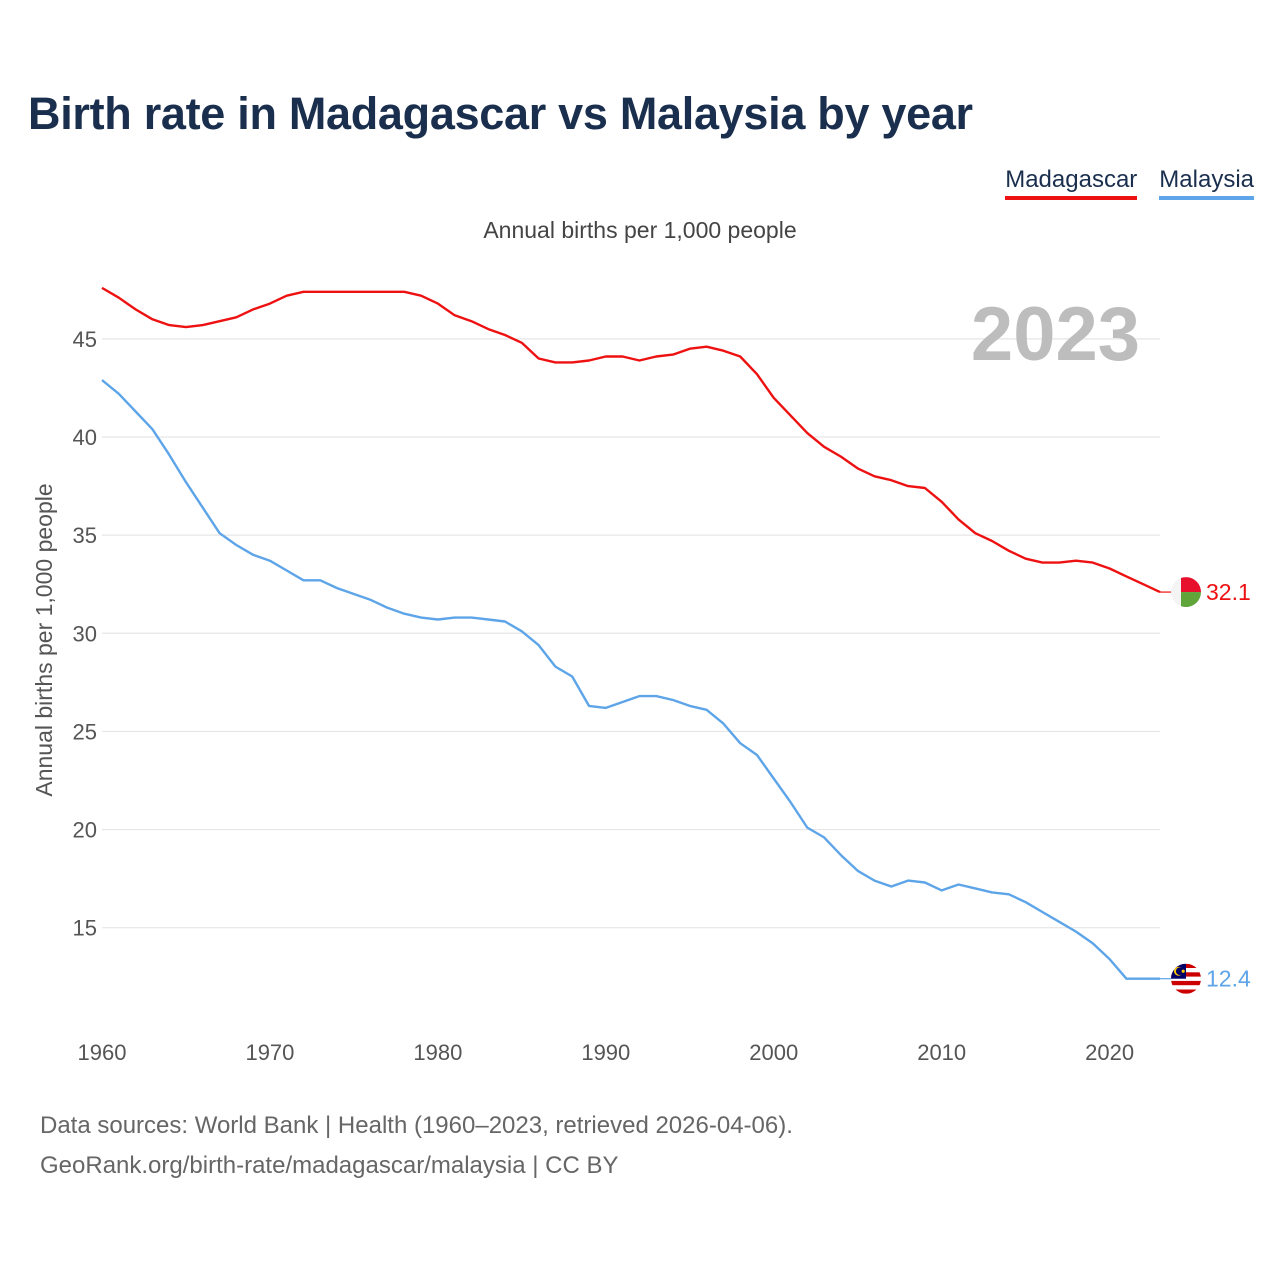 The image size is (1280, 1280). I want to click on malaysia-flag-icon, so click(1186, 978).